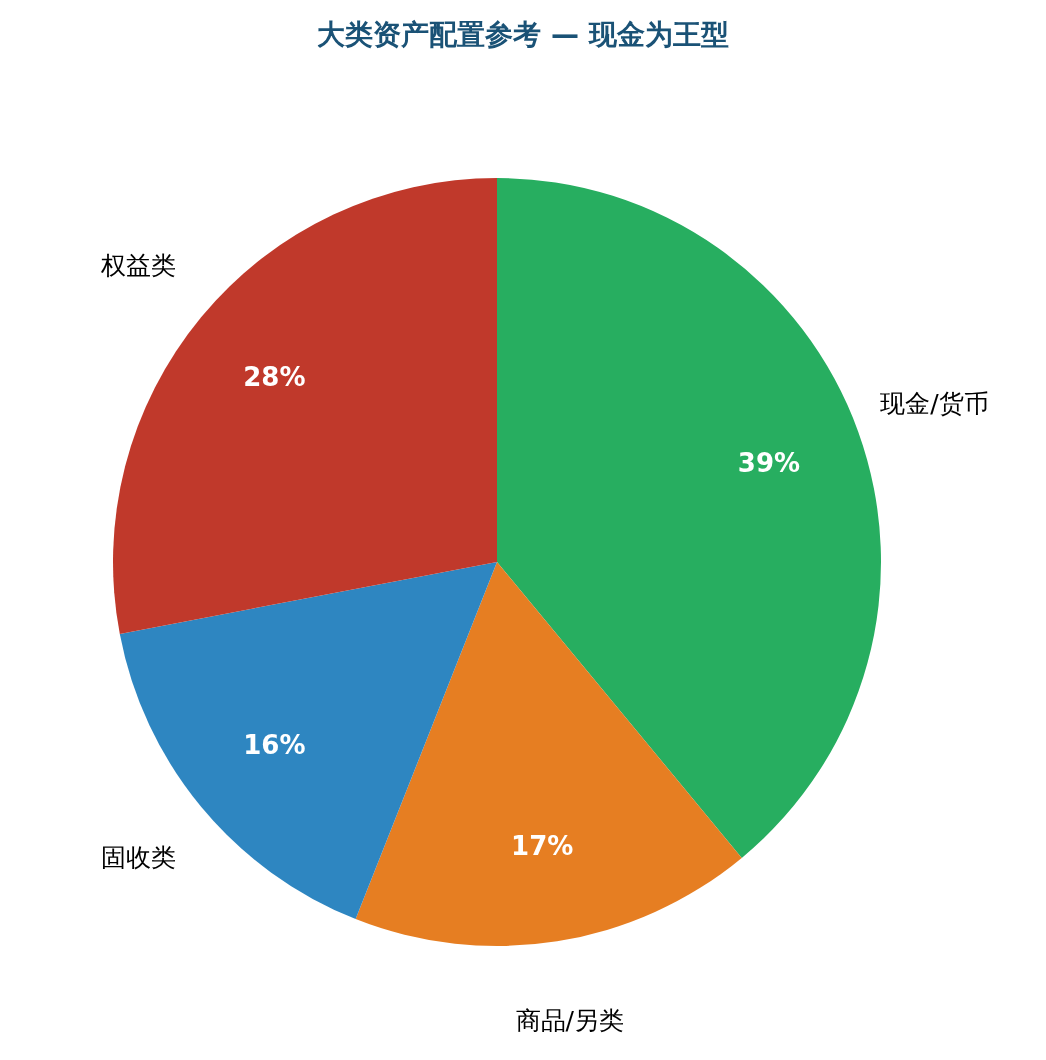  Describe the element at coordinates (139, 858) in the screenshot. I see `slice-label: 固收类` at that location.